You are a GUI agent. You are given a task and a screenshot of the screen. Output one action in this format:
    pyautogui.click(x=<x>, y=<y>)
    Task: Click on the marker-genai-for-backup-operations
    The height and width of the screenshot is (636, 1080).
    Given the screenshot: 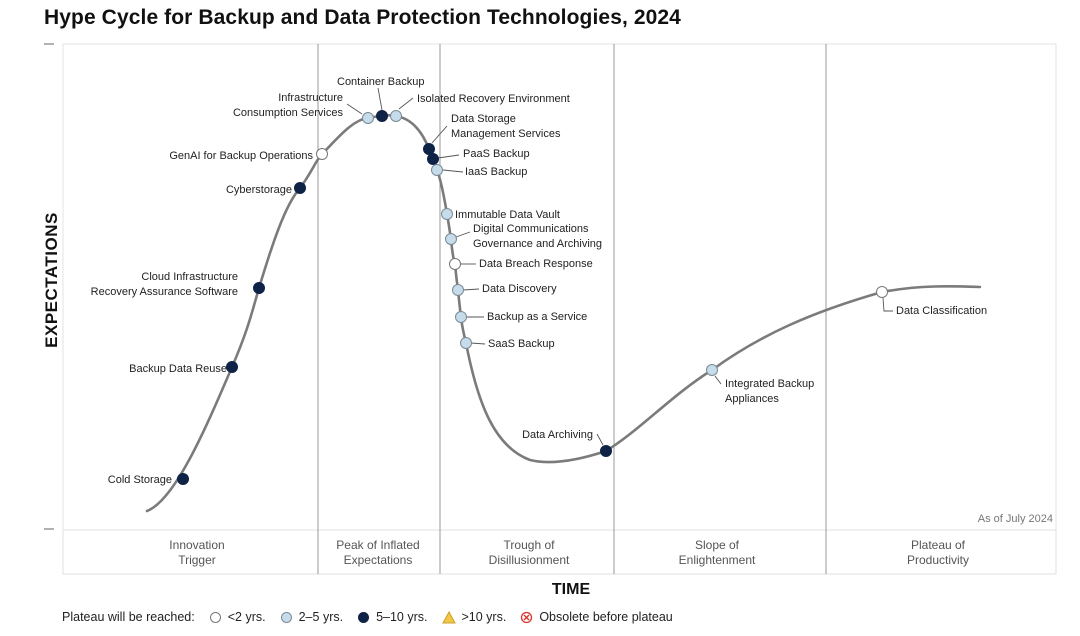 What is the action you would take?
    pyautogui.click(x=322, y=154)
    